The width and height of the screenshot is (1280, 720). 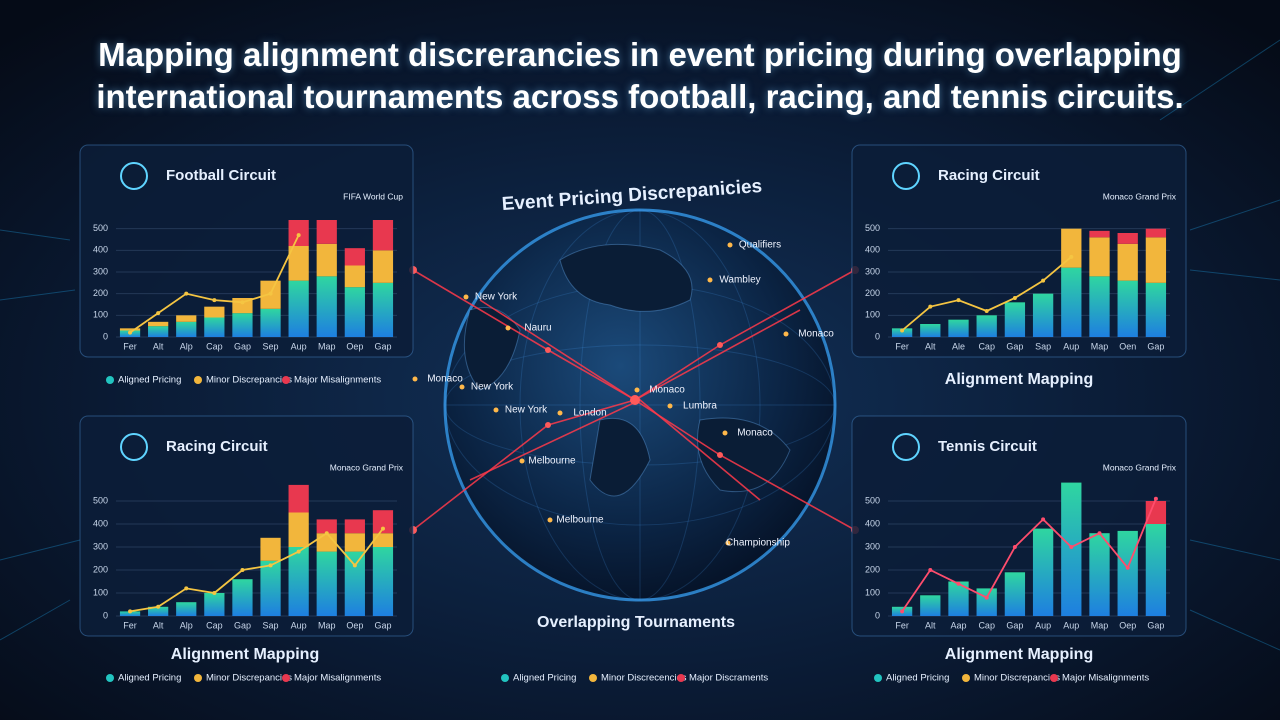 What do you see at coordinates (221, 175) in the screenshot?
I see `panel-title: Football Circuit` at bounding box center [221, 175].